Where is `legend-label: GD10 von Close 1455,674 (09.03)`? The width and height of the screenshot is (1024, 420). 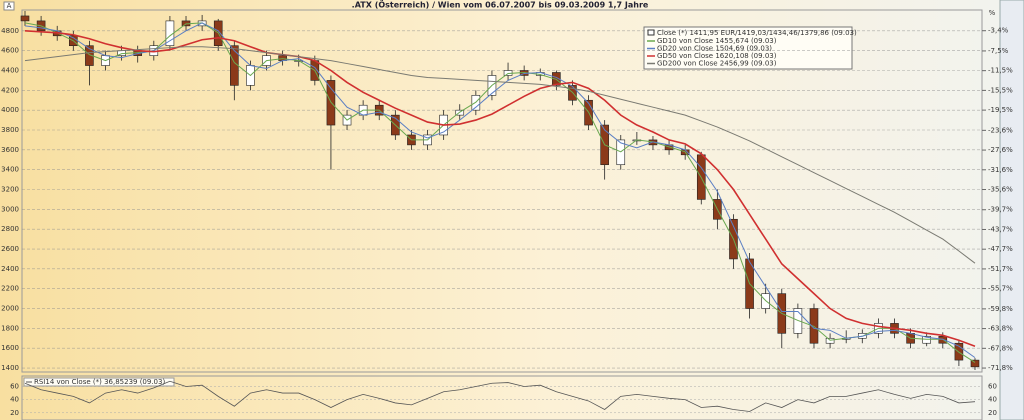
legend-label: GD10 von Close 1455,674 (09.03) is located at coordinates (717, 41).